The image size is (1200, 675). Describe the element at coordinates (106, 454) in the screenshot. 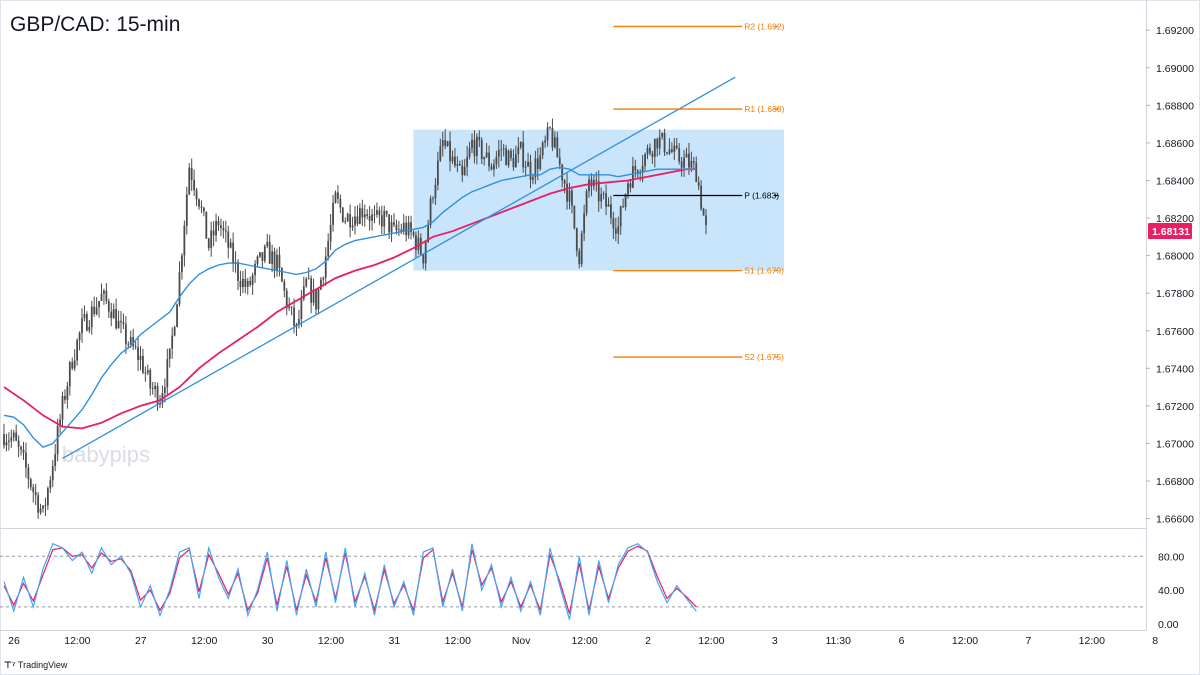

I see `watermark-text: babypips` at that location.